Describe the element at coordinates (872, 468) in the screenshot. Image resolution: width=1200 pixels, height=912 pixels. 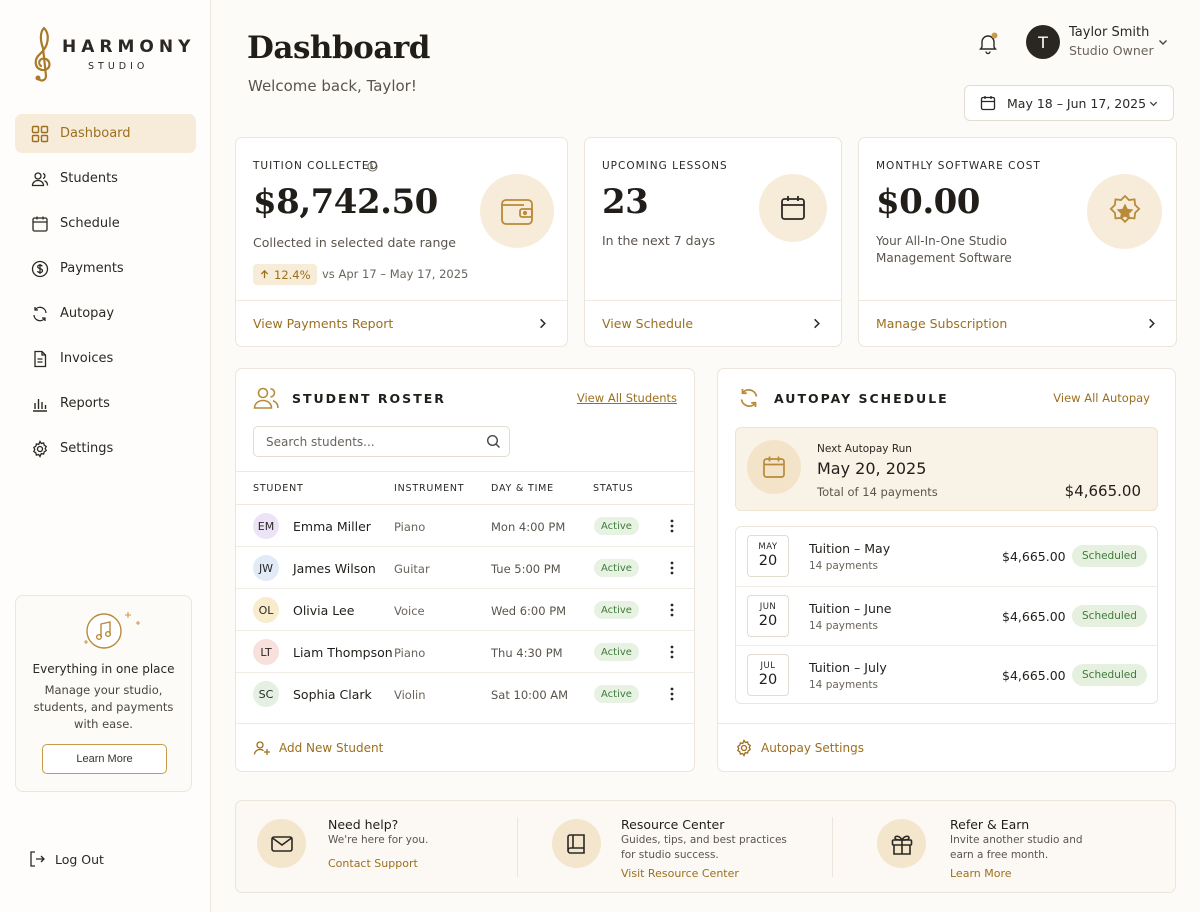
I see `next-run-date: May 20, 2025` at that location.